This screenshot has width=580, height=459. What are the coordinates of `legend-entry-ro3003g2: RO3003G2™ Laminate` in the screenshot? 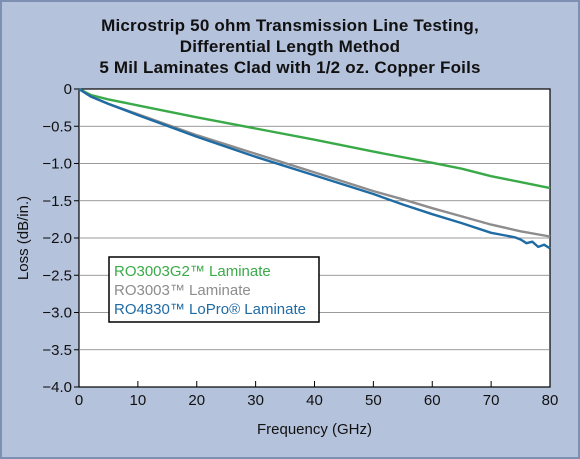 It's located at (192, 271).